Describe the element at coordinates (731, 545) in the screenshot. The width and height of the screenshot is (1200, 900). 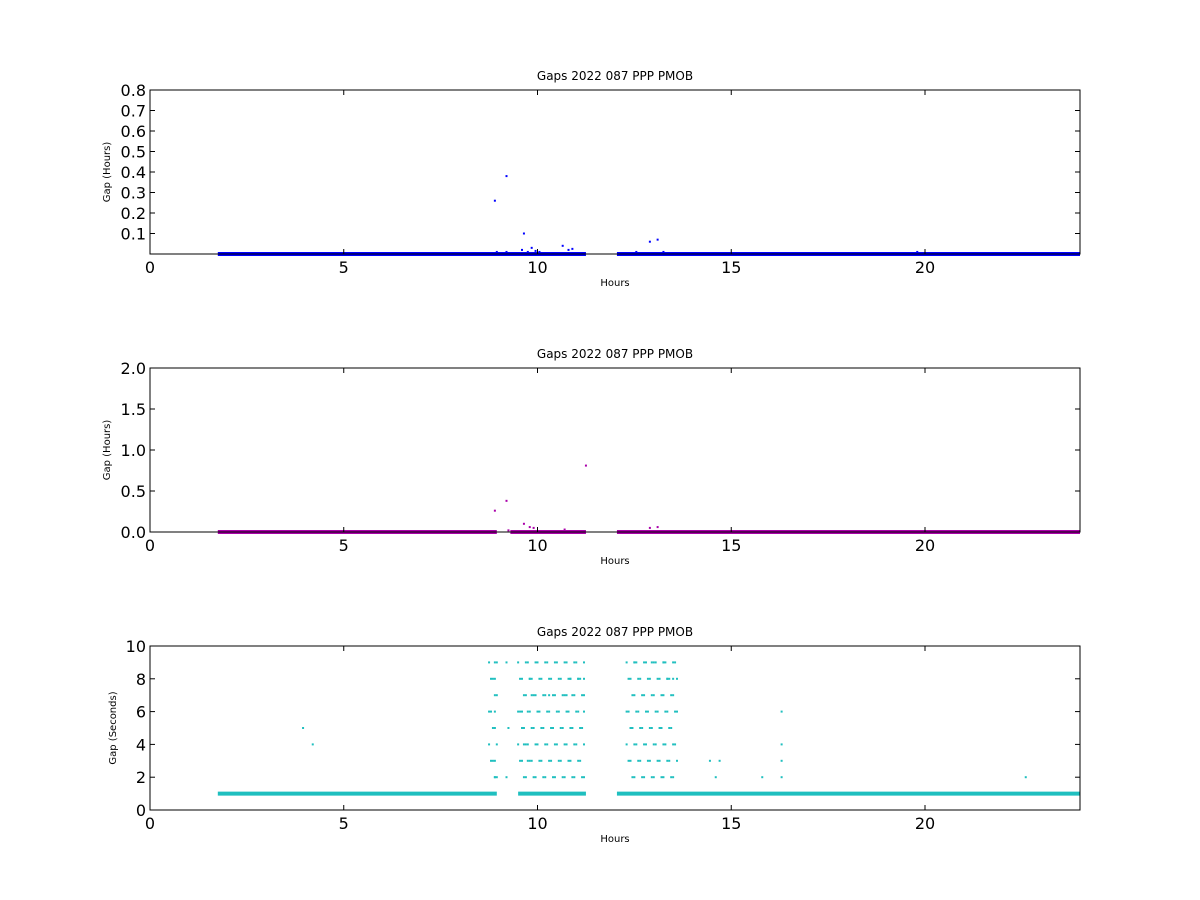
I see `x-tick-label: 15` at that location.